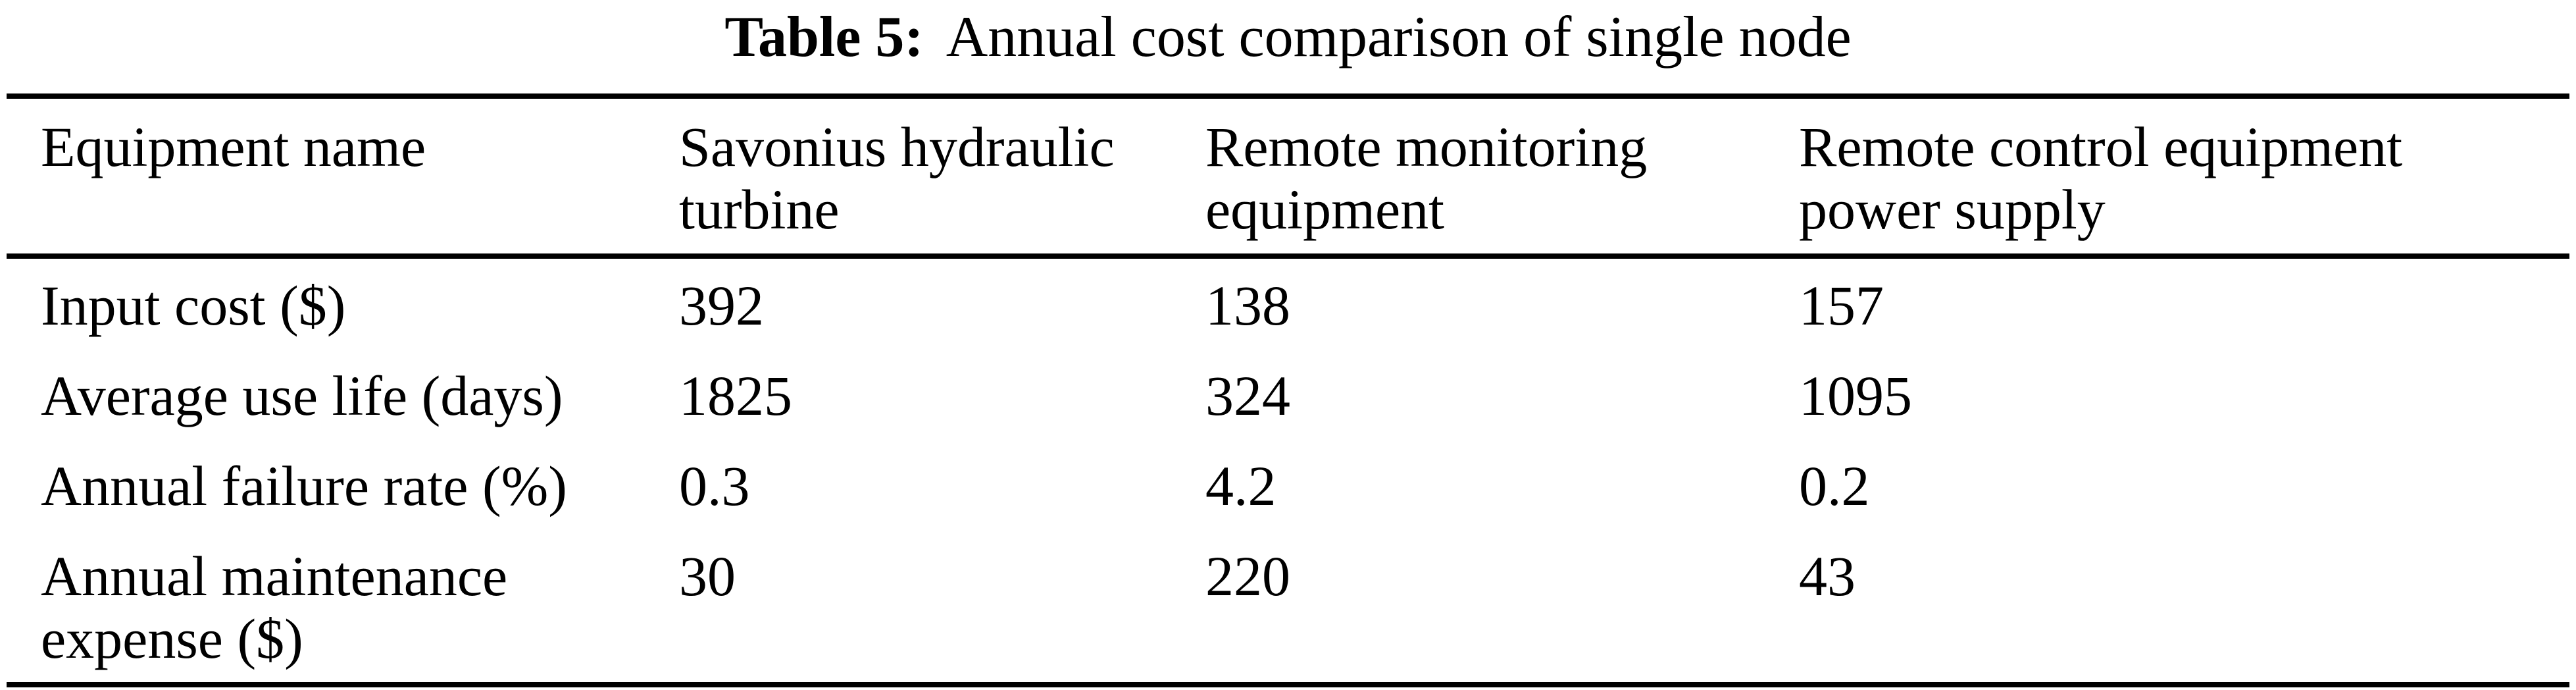  What do you see at coordinates (1399, 37) in the screenshot?
I see `table-caption-text: Annual cost comparison of single node` at bounding box center [1399, 37].